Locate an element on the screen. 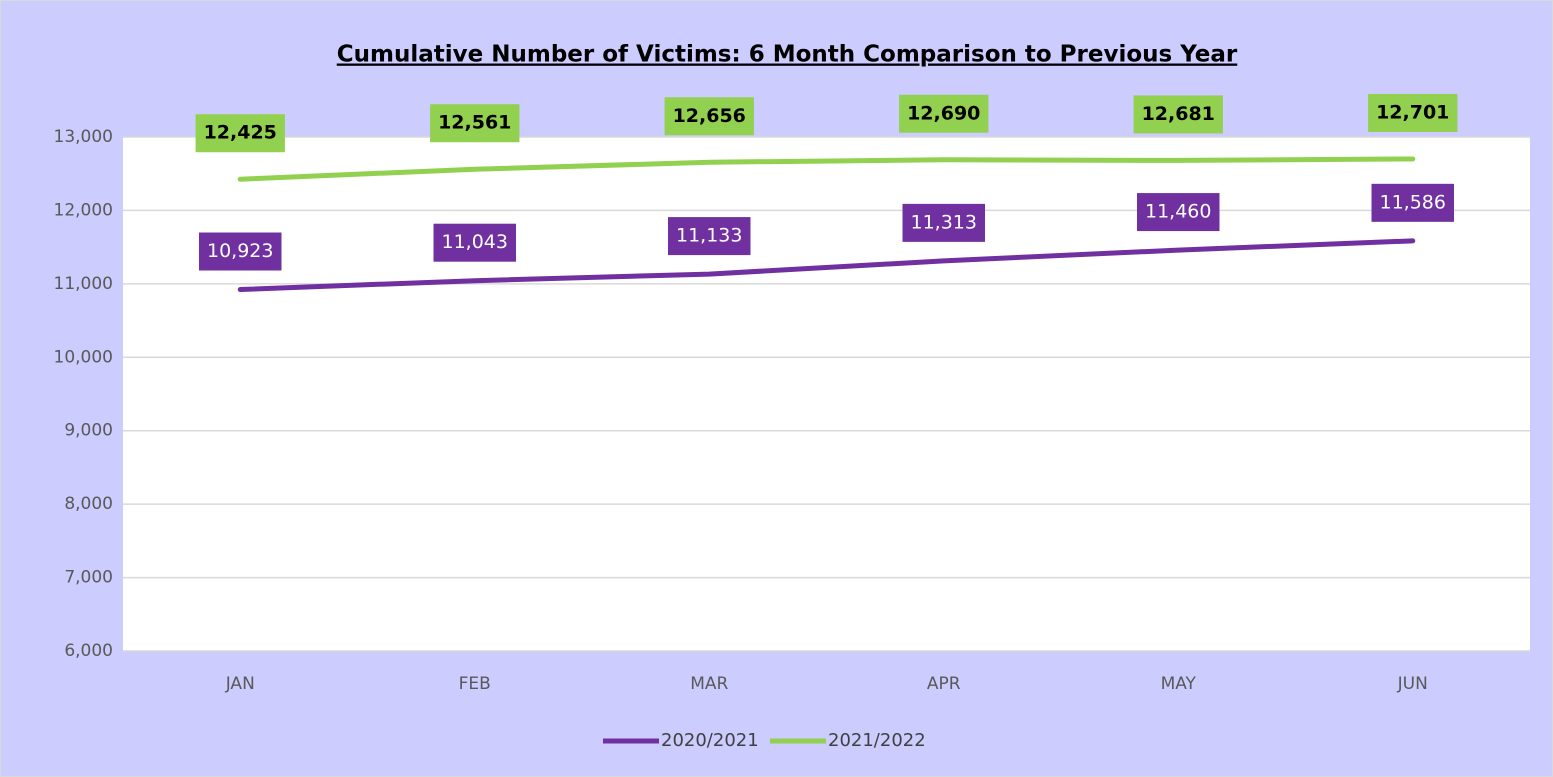 The height and width of the screenshot is (777, 1553). data-label: 12,656 is located at coordinates (709, 116).